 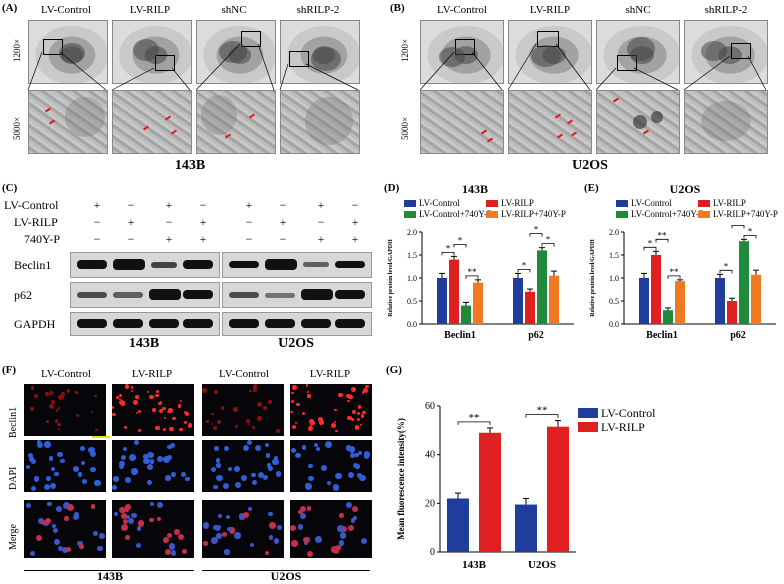 What do you see at coordinates (13, 422) in the screenshot?
I see `panel-f-row-1: Beclin1` at bounding box center [13, 422].